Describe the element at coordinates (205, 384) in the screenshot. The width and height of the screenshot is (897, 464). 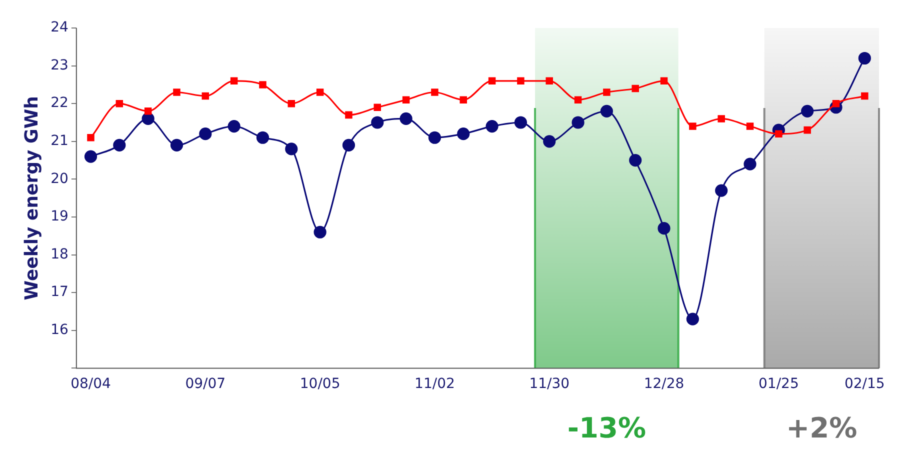
I see `x-tick-label: 09/07` at that location.